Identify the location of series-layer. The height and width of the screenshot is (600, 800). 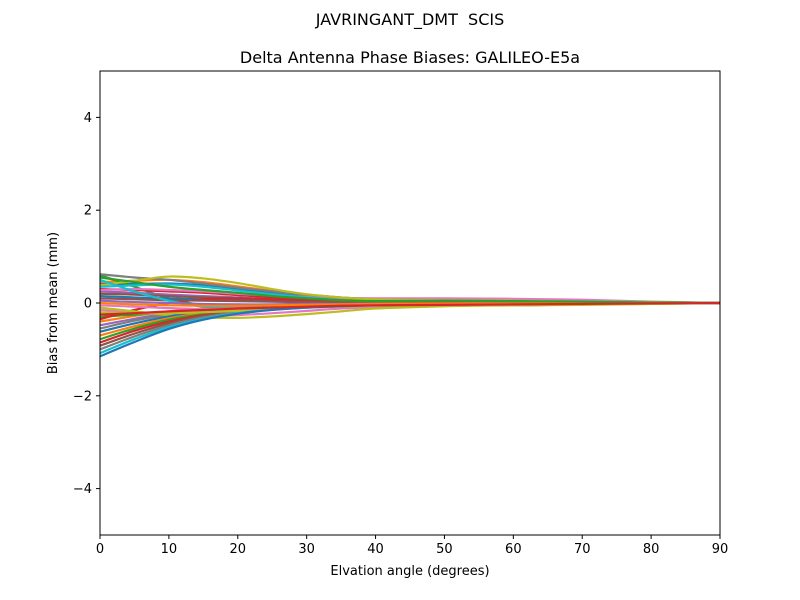
(410, 315).